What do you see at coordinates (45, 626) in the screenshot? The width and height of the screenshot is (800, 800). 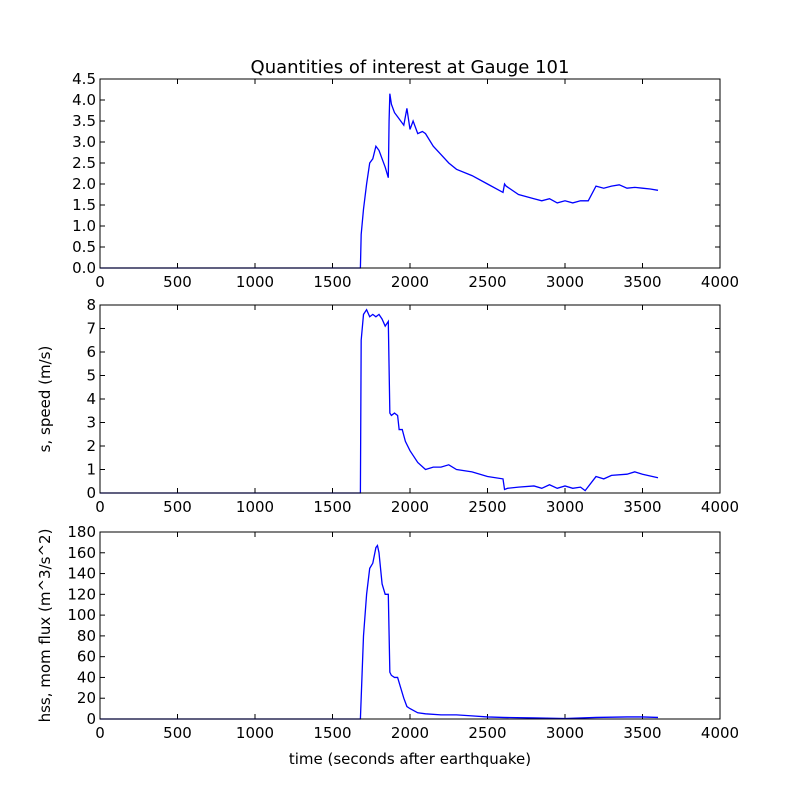 I see `y-axis-label: hss, mom flux (m^3/s^2)` at bounding box center [45, 626].